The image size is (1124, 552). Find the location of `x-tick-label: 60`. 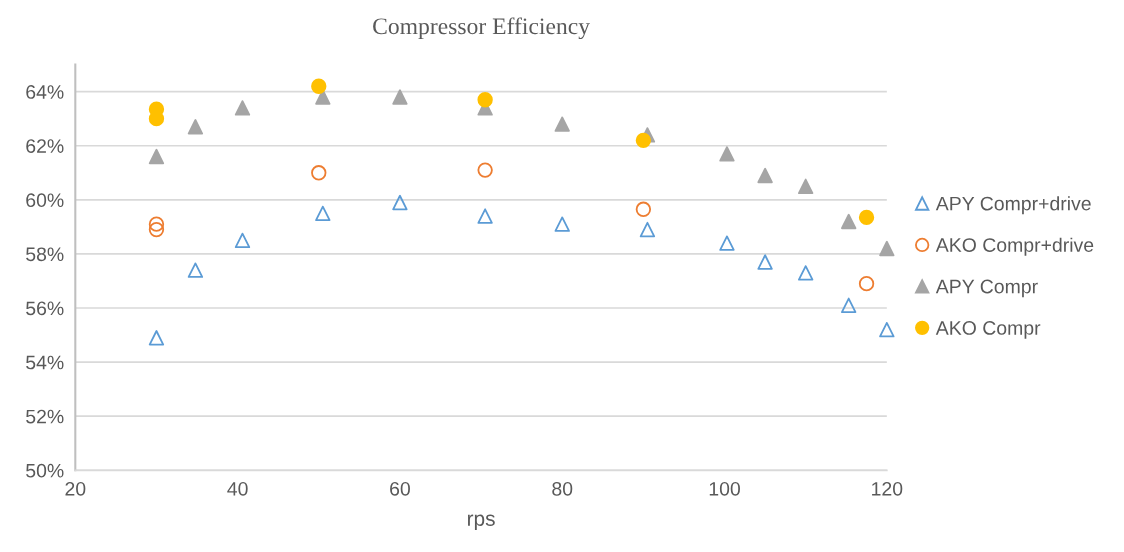

x-tick-label: 60 is located at coordinates (400, 488).